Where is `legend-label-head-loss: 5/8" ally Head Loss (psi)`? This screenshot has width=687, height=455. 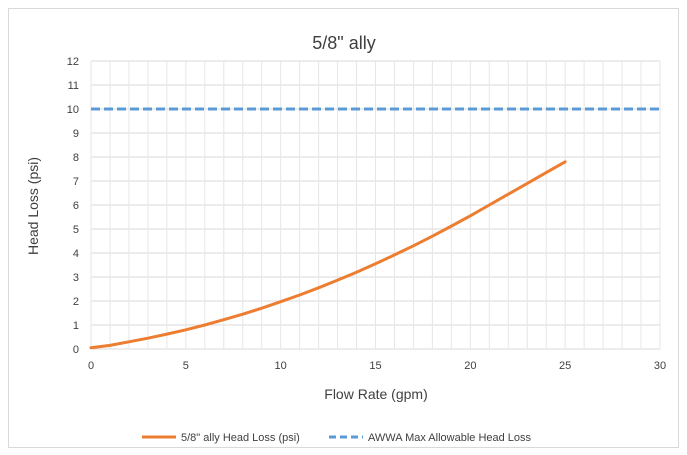 legend-label-head-loss: 5/8" ally Head Loss (psi) is located at coordinates (240, 438).